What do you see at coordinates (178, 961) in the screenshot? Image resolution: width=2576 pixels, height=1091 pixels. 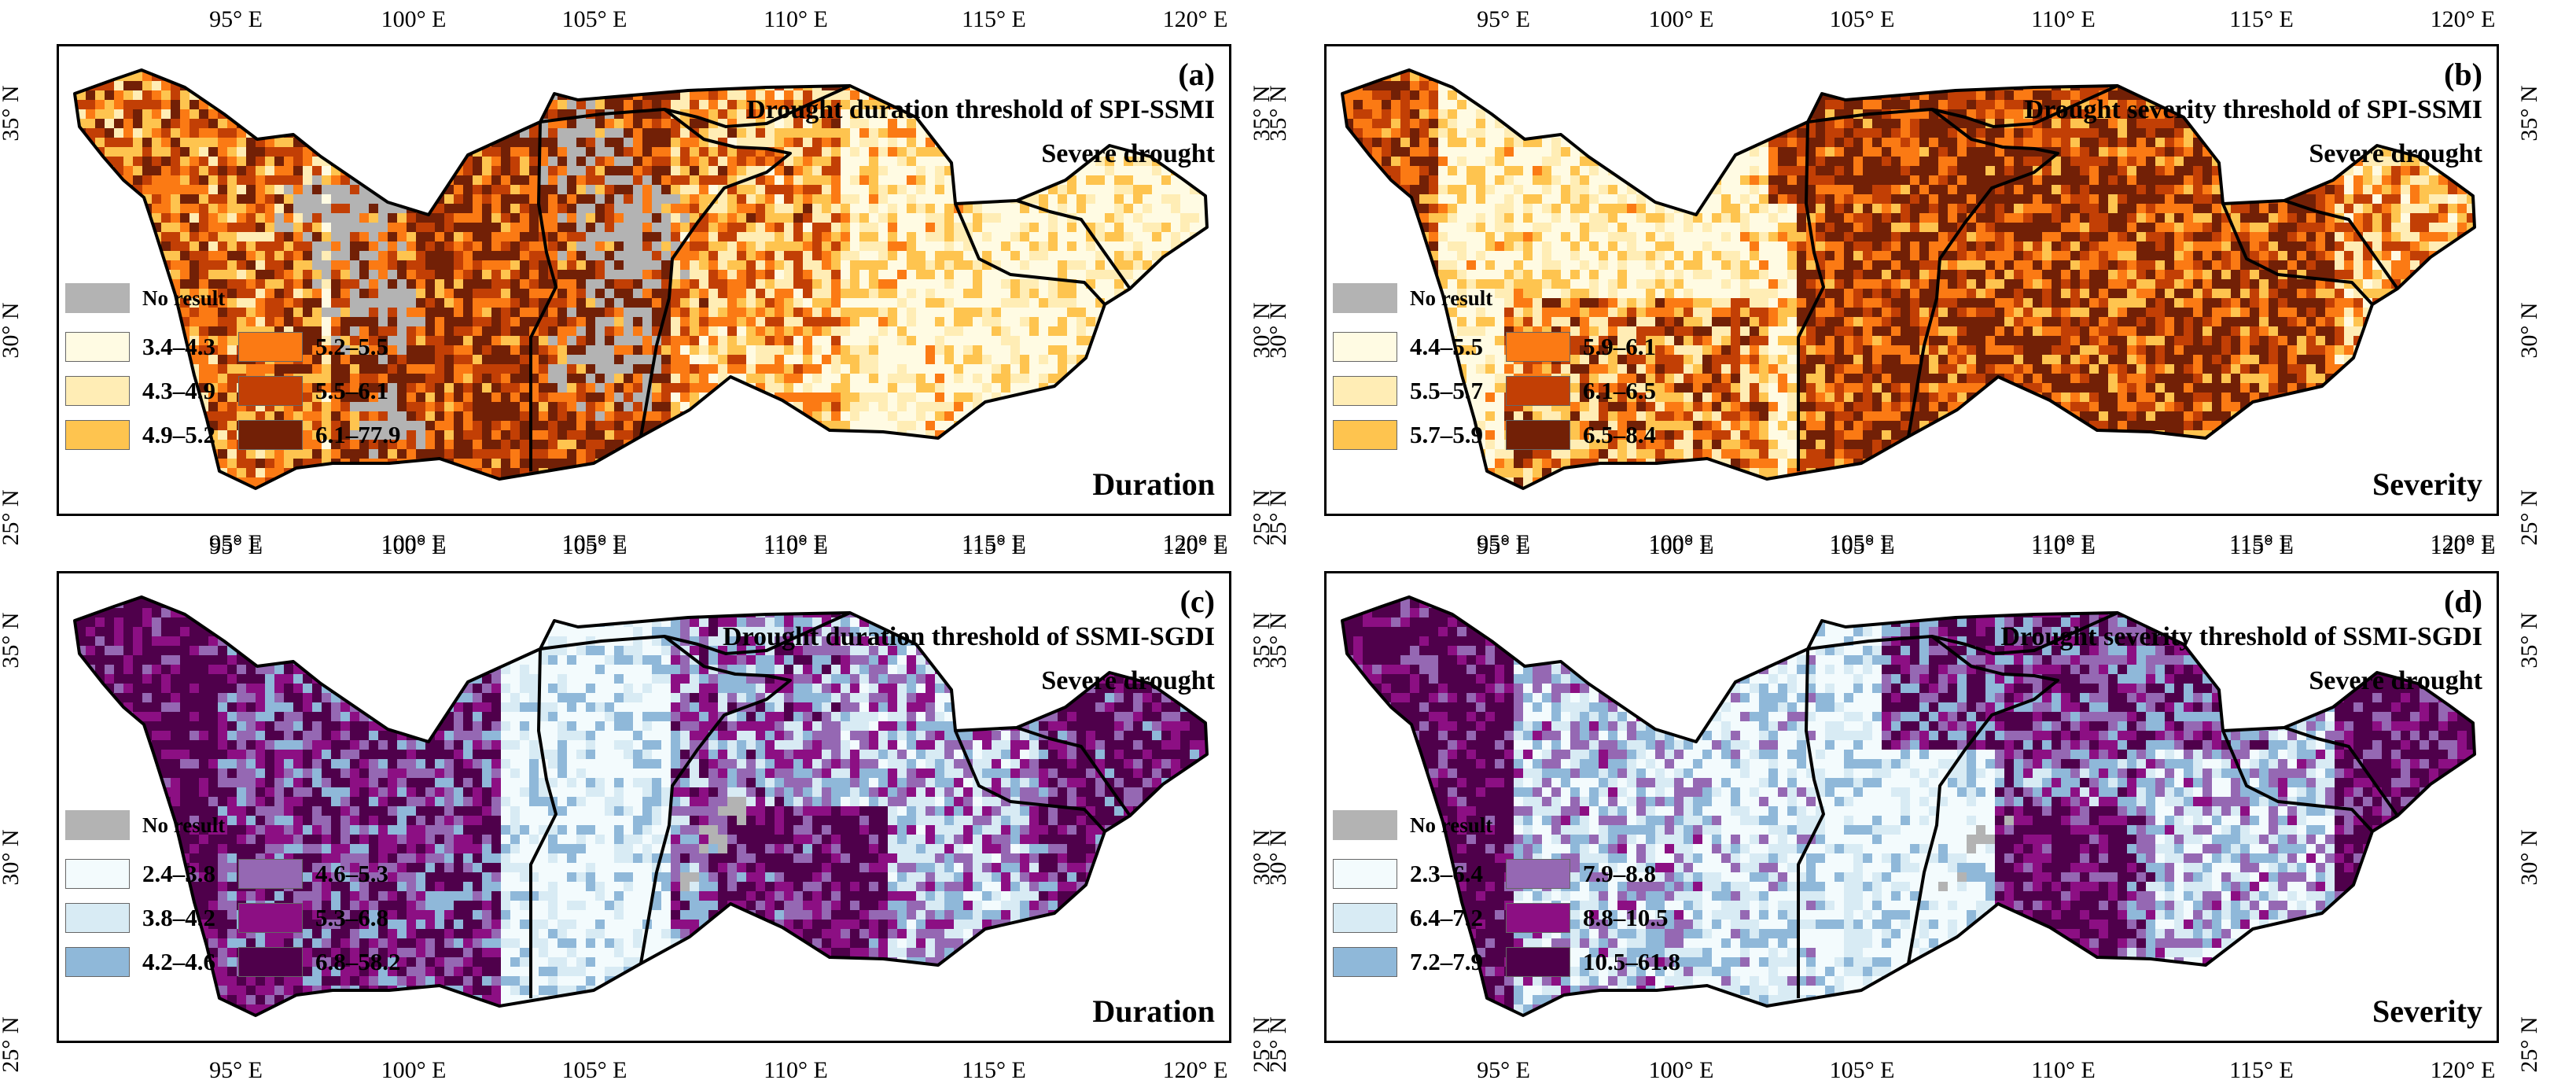 I see `legend-label: 4.2–4.6` at bounding box center [178, 961].